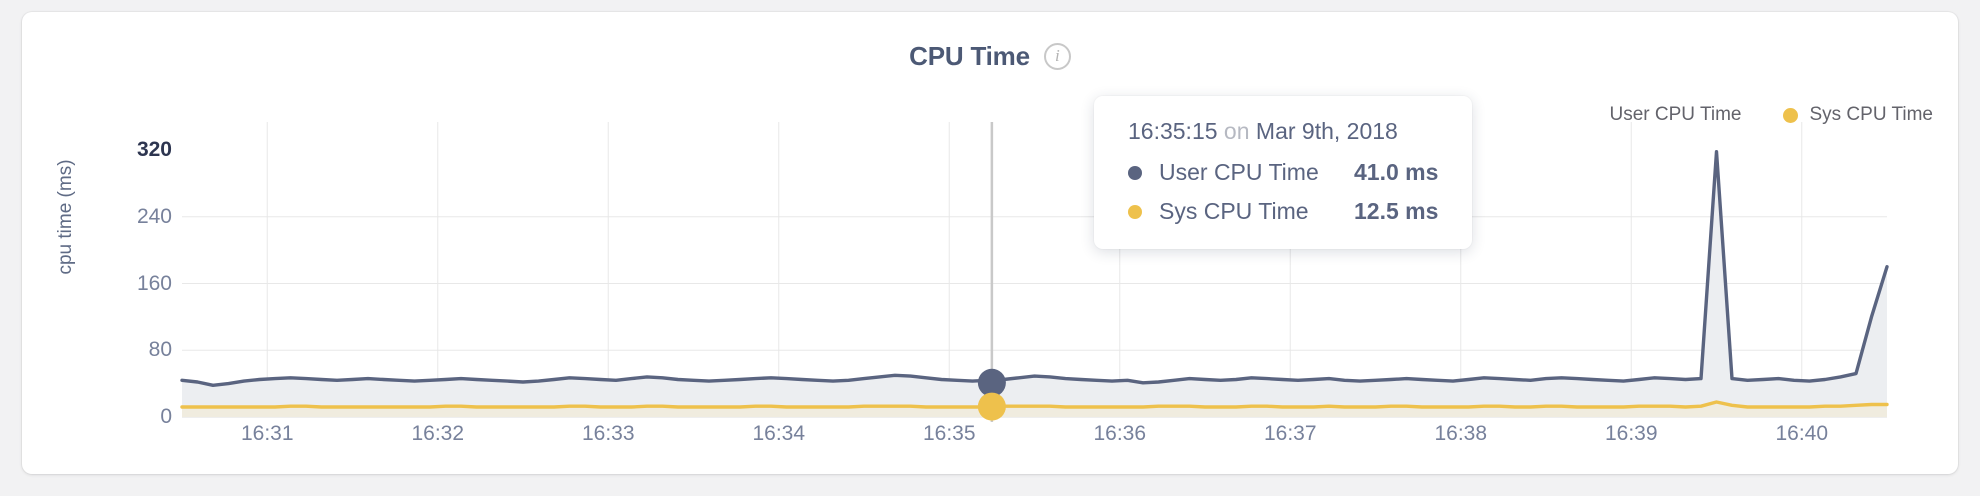 Image resolution: width=1980 pixels, height=496 pixels. Describe the element at coordinates (1239, 172) in the screenshot. I see `tooltip-label-user-cpu-time: User CPU Time` at that location.